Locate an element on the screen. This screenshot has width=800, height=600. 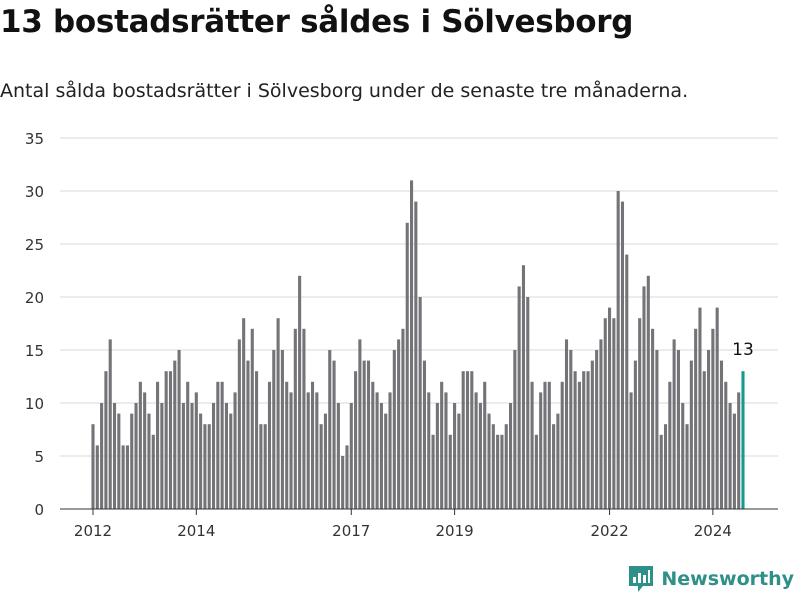
chart-title: 13 bostadsrätter såldes i Sölvesborg is located at coordinates (317, 22).